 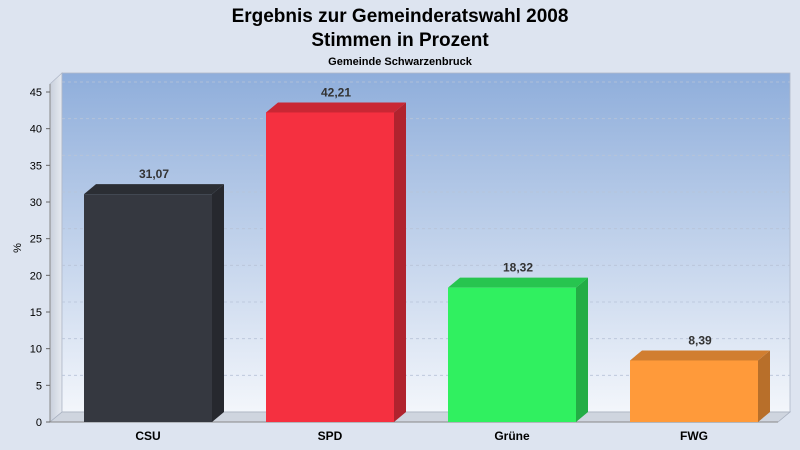 What do you see at coordinates (40, 258) in the screenshot?
I see `y-axis-ticks: 0 5 10 15 20 25 30 35 40 45` at bounding box center [40, 258].